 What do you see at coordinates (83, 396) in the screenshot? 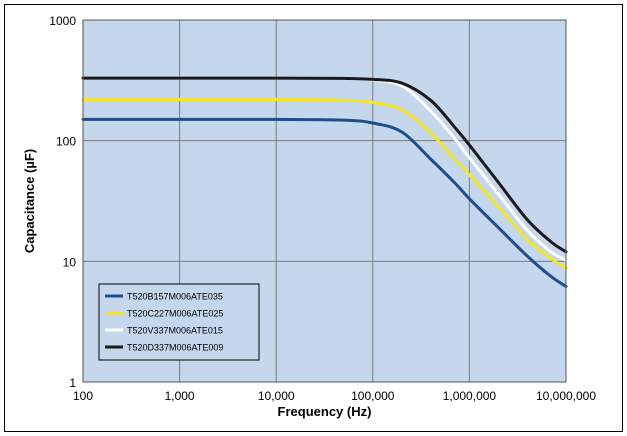
I see `x-tick-label: 100` at bounding box center [83, 396].